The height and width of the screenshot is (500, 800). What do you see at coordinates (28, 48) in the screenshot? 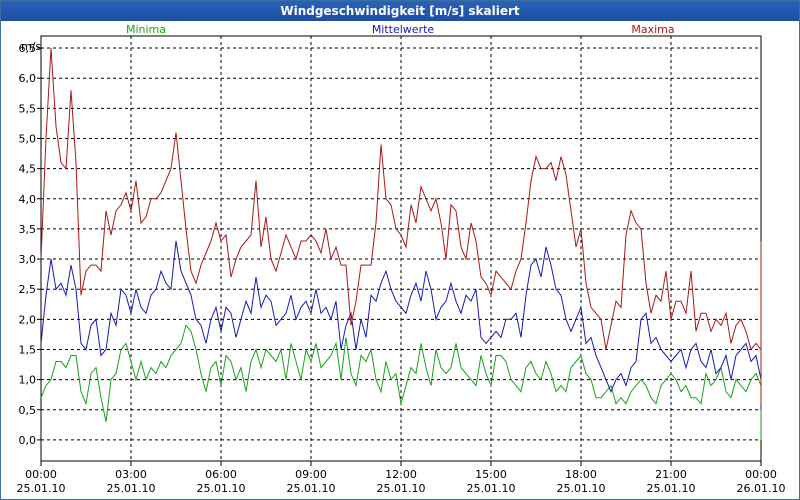
I see `y-tick-label: 6,5` at bounding box center [28, 48].